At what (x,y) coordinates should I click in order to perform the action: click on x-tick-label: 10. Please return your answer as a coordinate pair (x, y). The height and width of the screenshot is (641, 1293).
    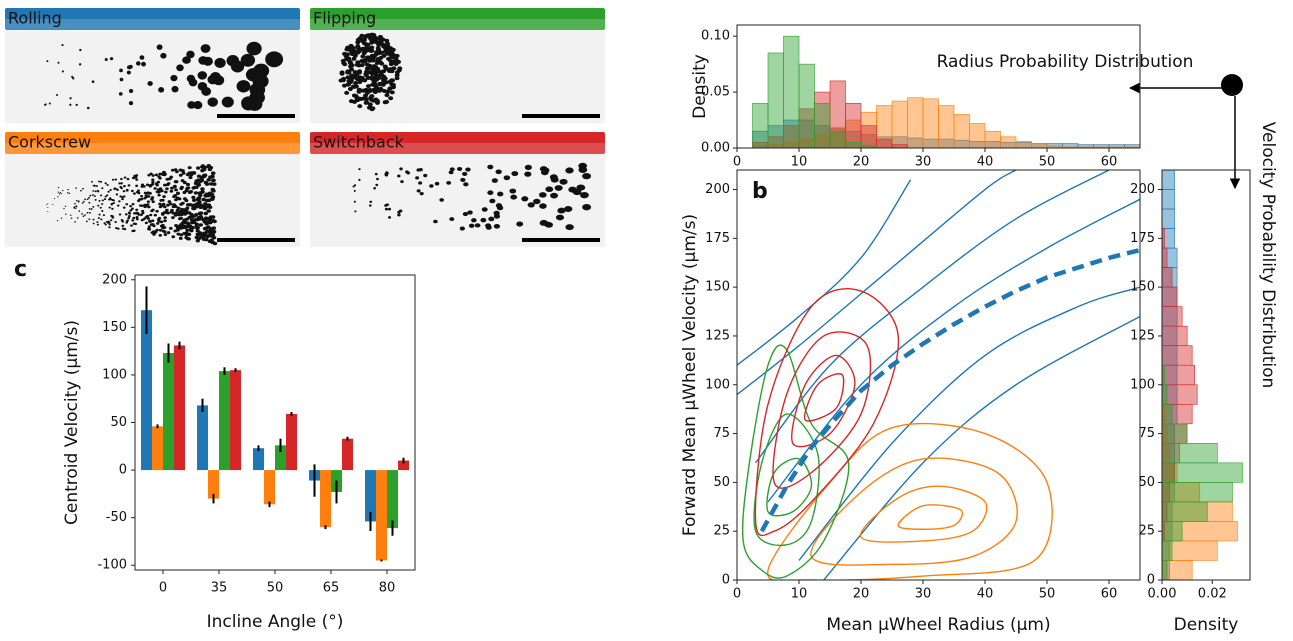
    Looking at the image, I should click on (799, 594).